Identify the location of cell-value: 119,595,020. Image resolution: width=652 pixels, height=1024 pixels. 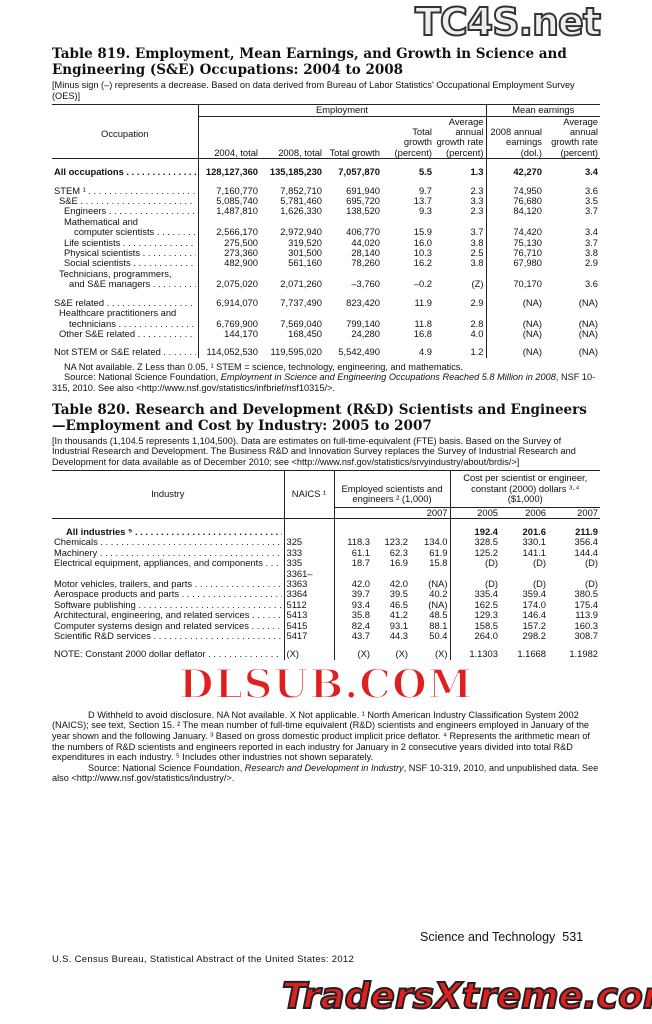
(296, 352).